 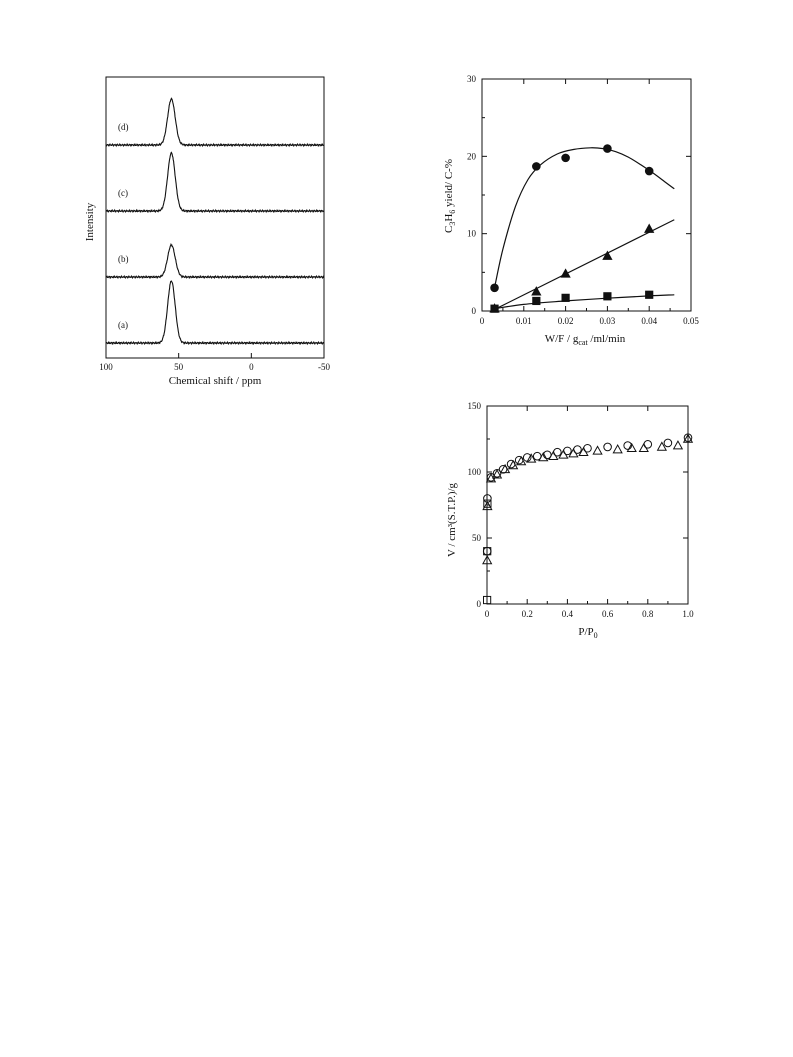 I want to click on yield-x-tick-label: 0.05, so click(x=691, y=321).